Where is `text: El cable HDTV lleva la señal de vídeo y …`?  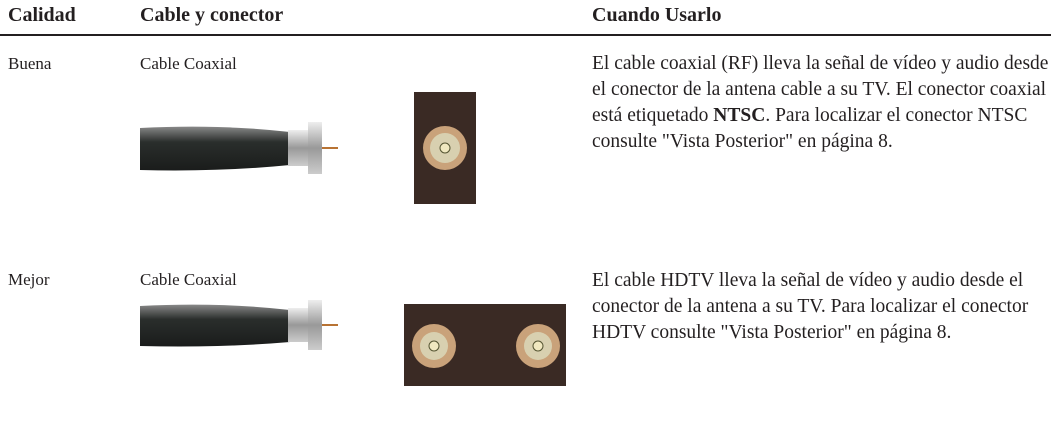
text: El cable HDTV lleva la señal de vídeo y … is located at coordinates (810, 306).